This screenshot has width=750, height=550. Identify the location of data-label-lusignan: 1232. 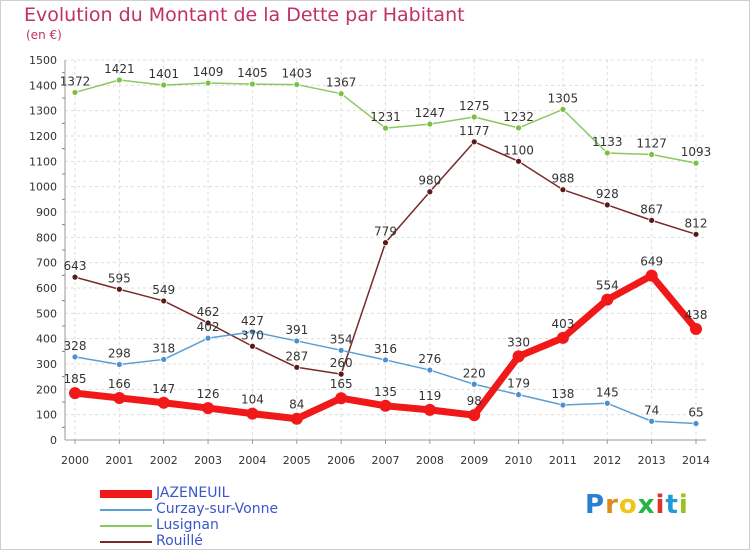
(518, 117).